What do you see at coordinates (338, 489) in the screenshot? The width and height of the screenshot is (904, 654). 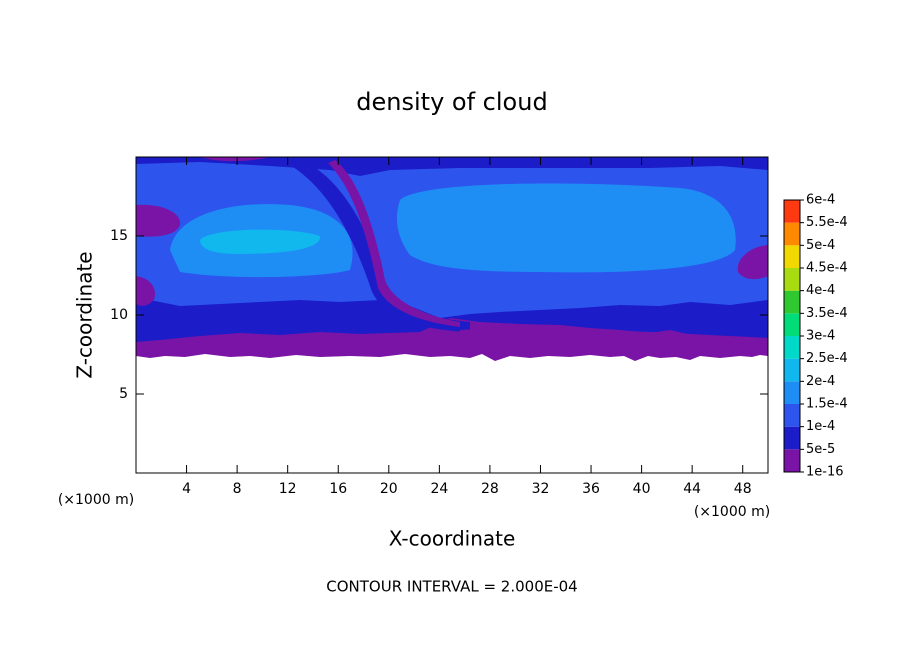 I see `x-tick-label: 16` at bounding box center [338, 489].